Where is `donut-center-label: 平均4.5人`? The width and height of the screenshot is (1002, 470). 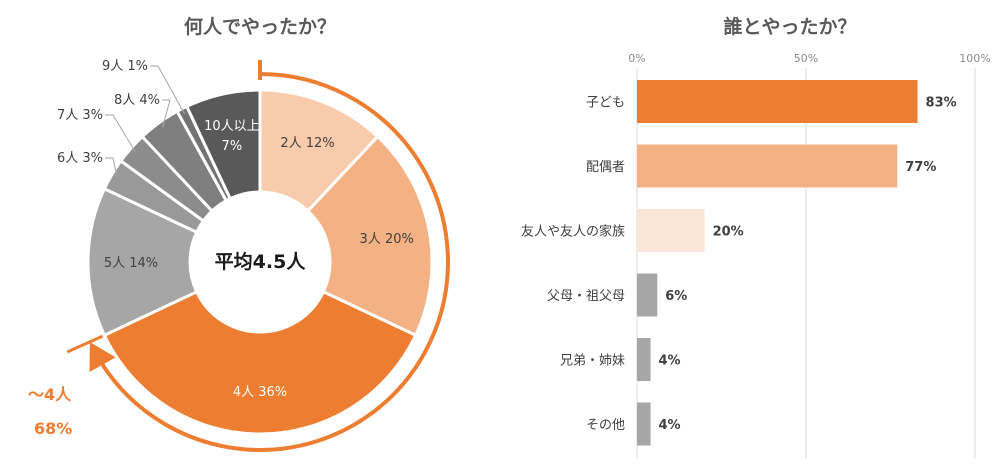
donut-center-label: 平均4.5人 is located at coordinates (261, 261).